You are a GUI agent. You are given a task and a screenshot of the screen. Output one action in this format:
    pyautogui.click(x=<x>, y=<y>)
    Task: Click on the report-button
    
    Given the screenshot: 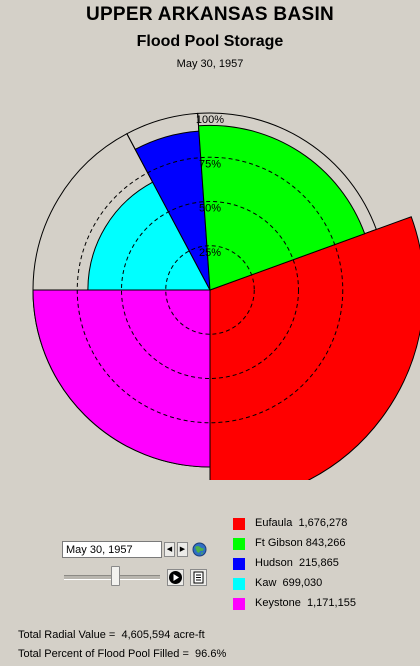 What is the action you would take?
    pyautogui.click(x=198, y=577)
    